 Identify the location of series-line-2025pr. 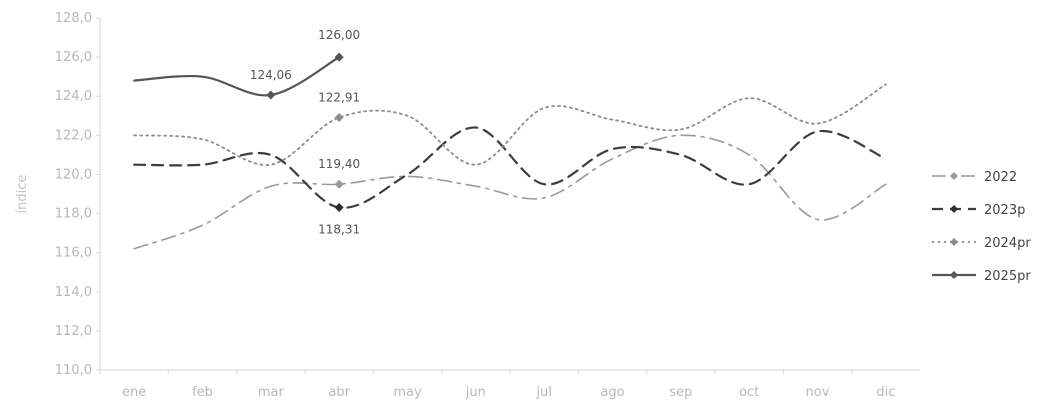
(237, 76).